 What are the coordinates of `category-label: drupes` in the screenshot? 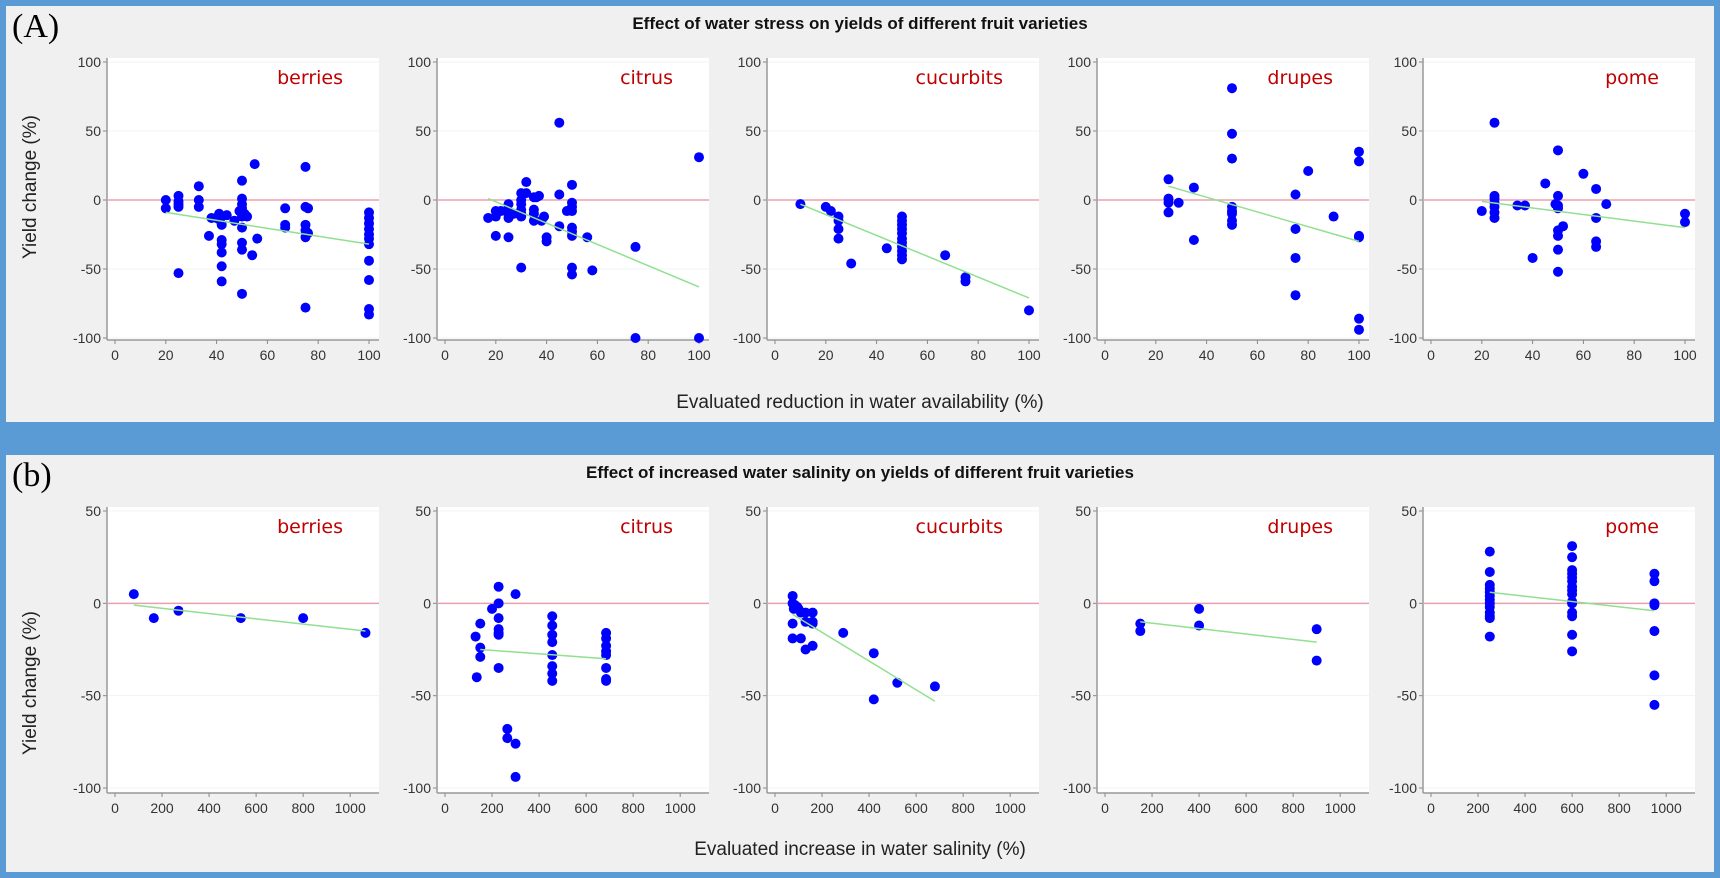 It's located at (1300, 78).